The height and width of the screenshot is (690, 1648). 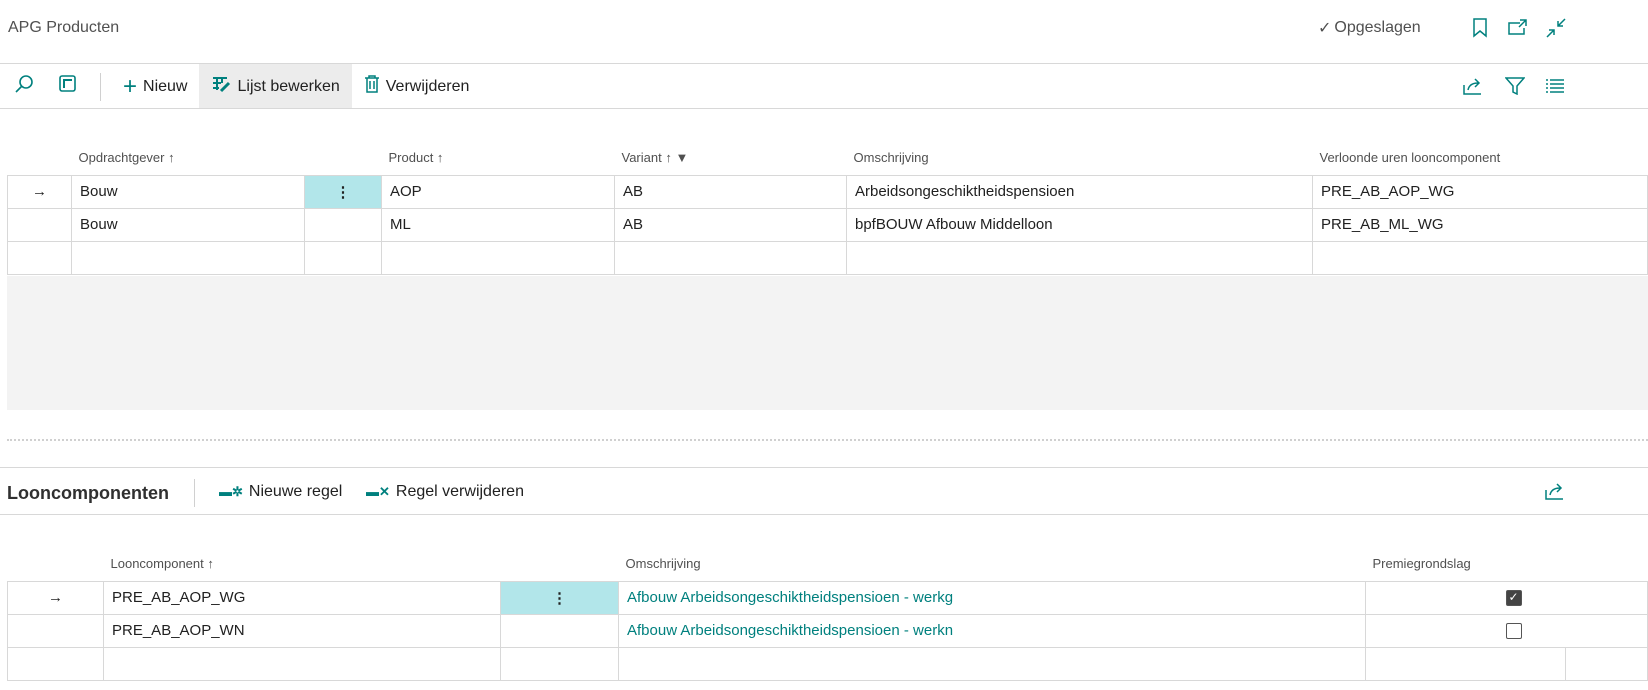 I want to click on layout-button, so click(x=68, y=86).